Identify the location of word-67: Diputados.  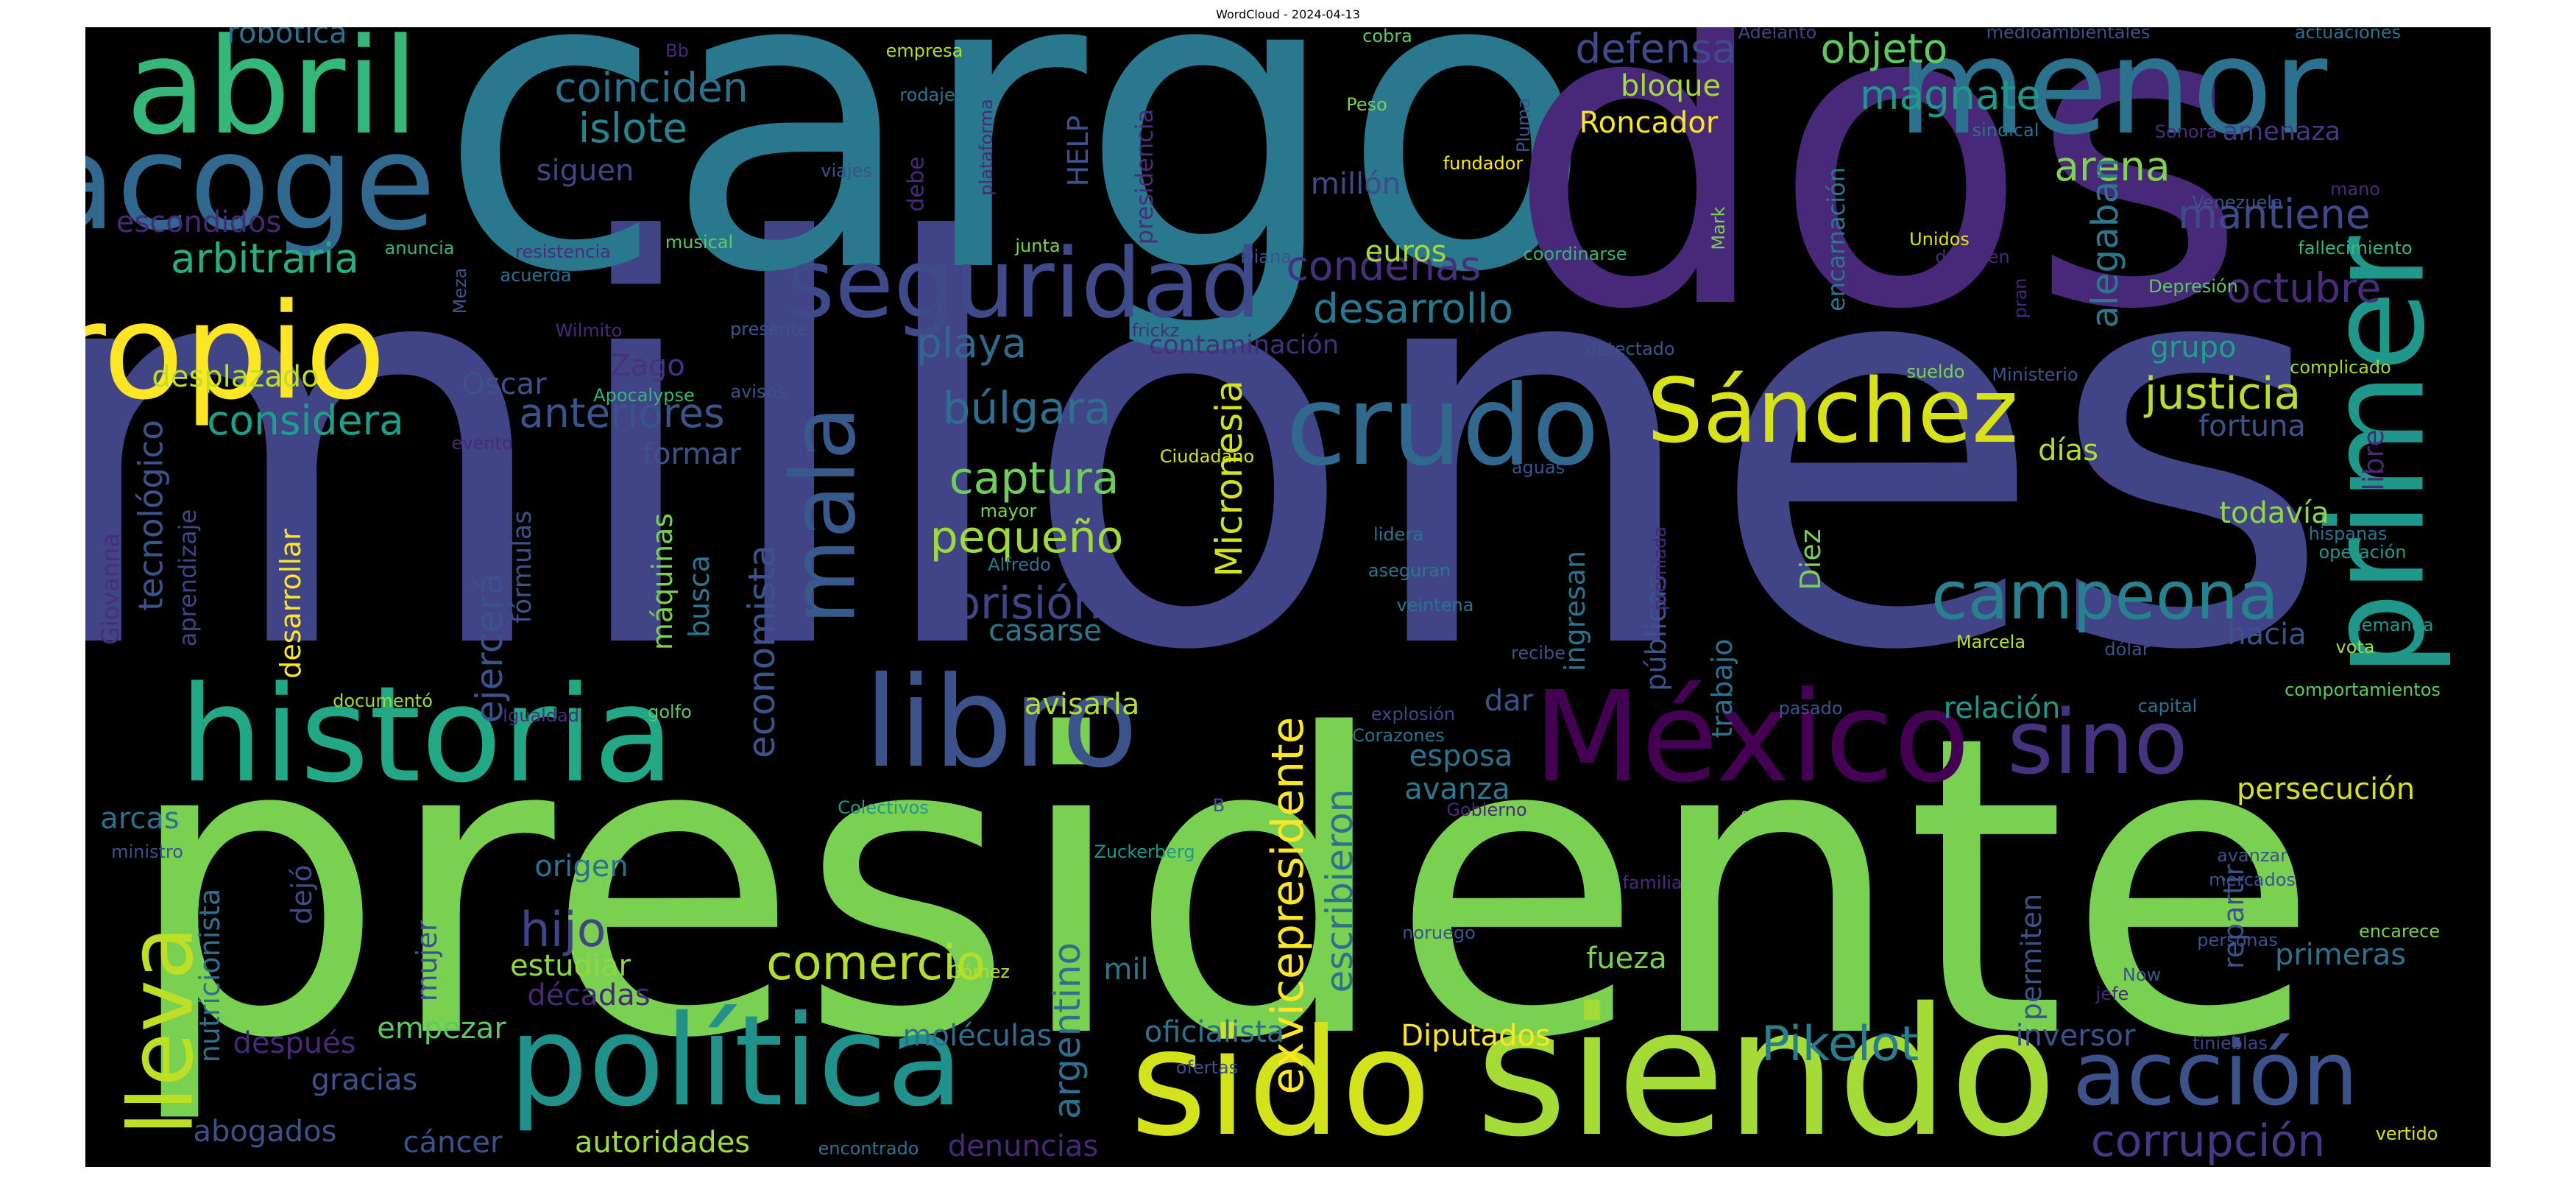
(1476, 1036).